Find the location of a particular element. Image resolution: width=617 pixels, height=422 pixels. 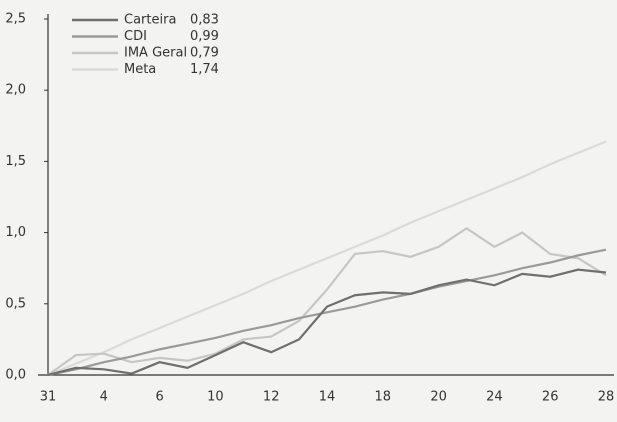

legend-label: IMA Geral is located at coordinates (155, 53).